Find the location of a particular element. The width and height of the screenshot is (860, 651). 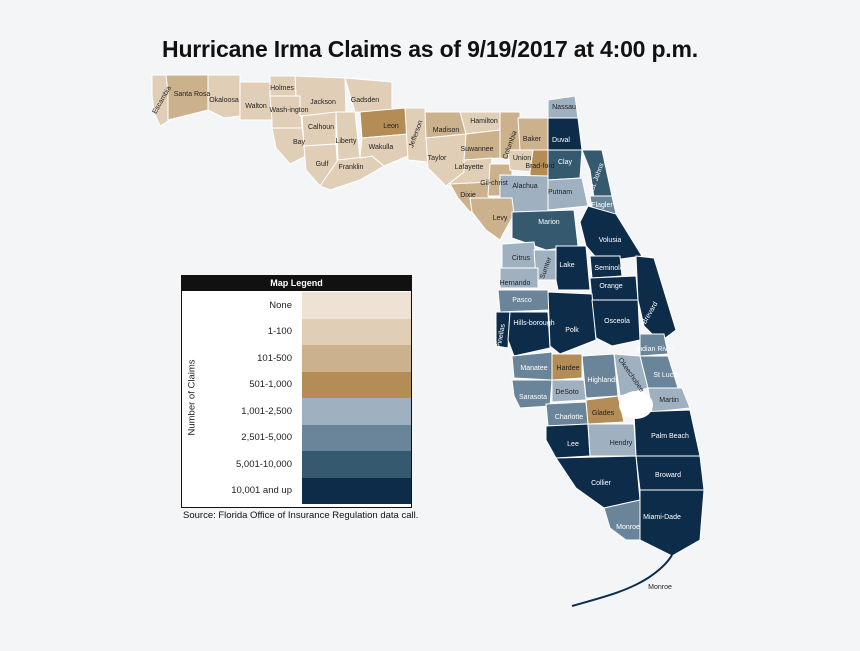

county-label: Gil-christ is located at coordinates (494, 183).